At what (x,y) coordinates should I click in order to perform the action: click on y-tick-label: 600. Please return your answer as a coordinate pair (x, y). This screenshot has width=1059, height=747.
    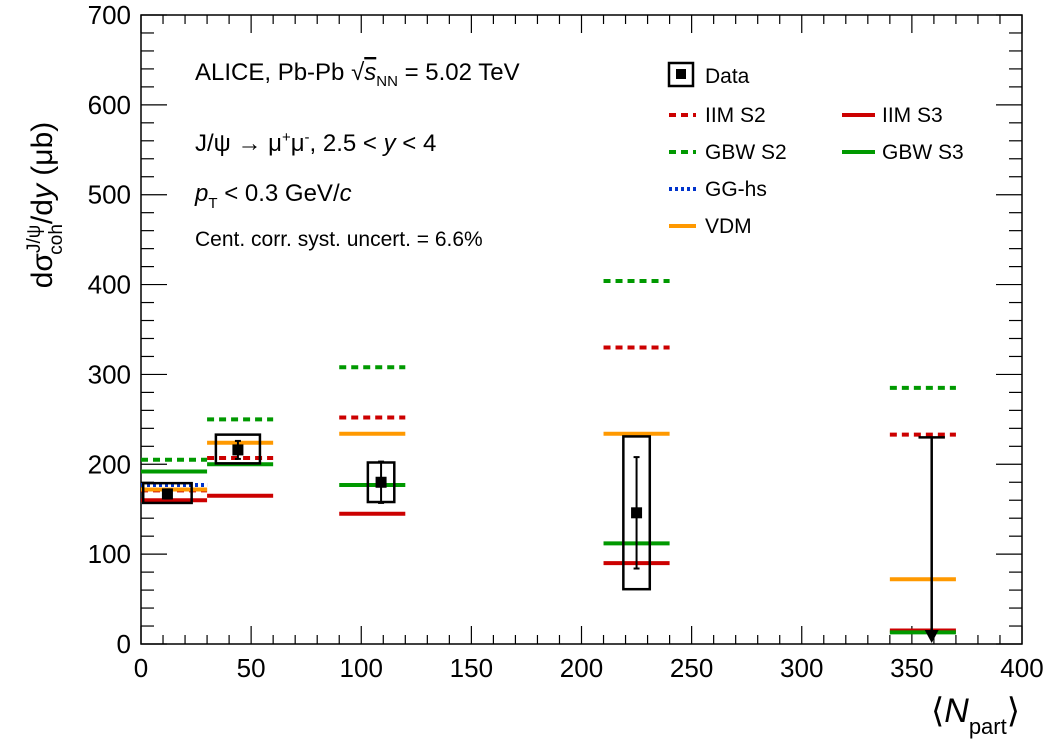
    Looking at the image, I should click on (109, 105).